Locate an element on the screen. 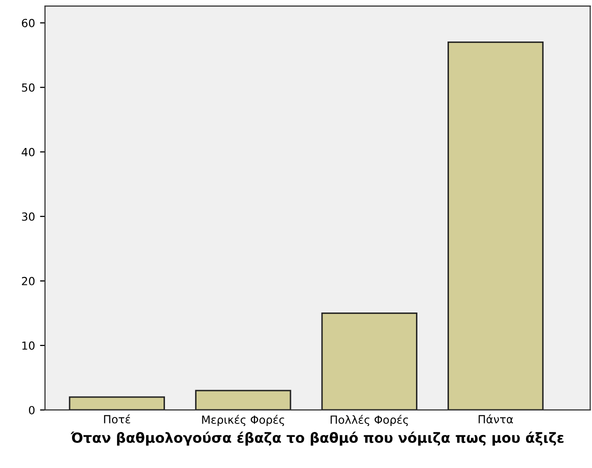 This screenshot has width=592, height=468. y-tick-label: 0 is located at coordinates (31, 410).